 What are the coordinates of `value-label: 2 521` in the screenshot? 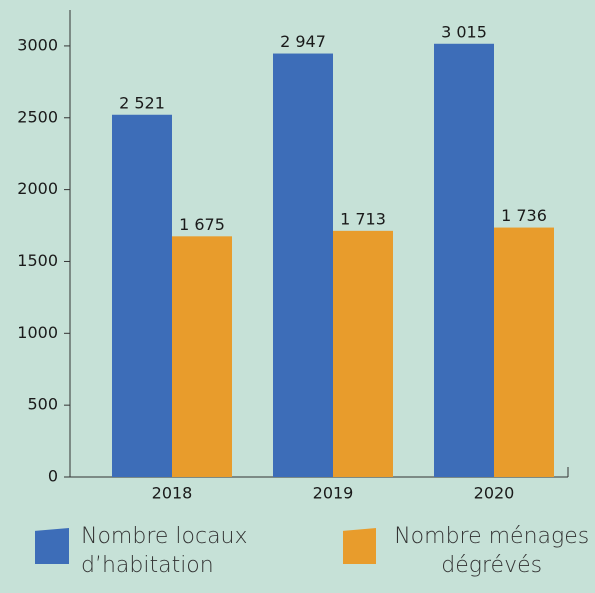 It's located at (142, 102).